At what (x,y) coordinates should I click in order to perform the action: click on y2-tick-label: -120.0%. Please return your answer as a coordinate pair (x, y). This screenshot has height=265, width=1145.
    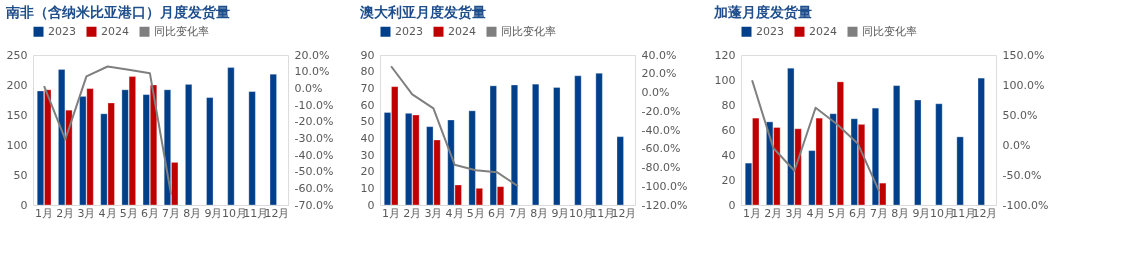
    Looking at the image, I should click on (664, 205).